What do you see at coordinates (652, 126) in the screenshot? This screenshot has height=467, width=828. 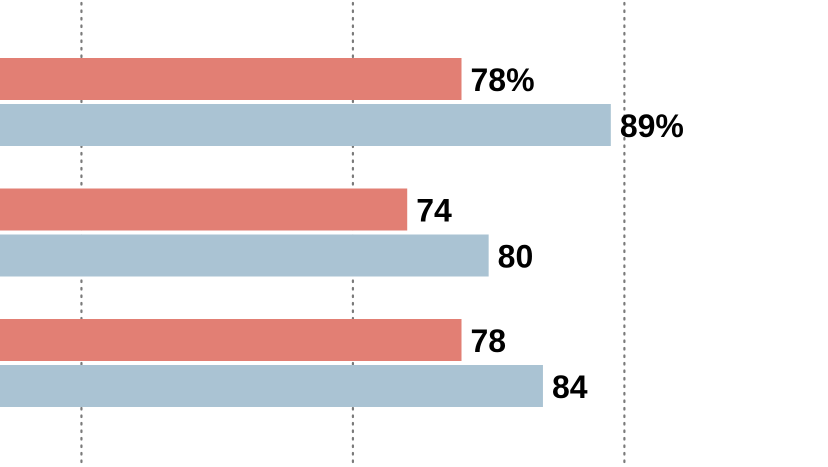 I see `value-label-group-1-series-2: 89%` at bounding box center [652, 126].